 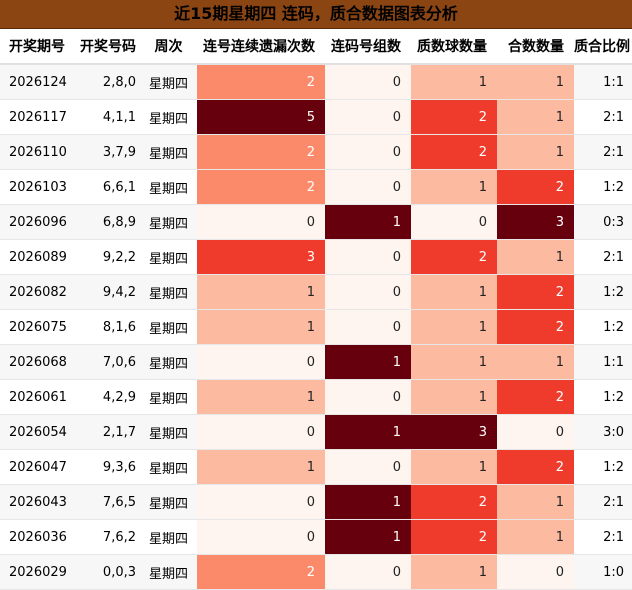 I want to click on table-row: 2026103 6,6,1 星期四 2 0 1 2 1:2, so click(x=316, y=187).